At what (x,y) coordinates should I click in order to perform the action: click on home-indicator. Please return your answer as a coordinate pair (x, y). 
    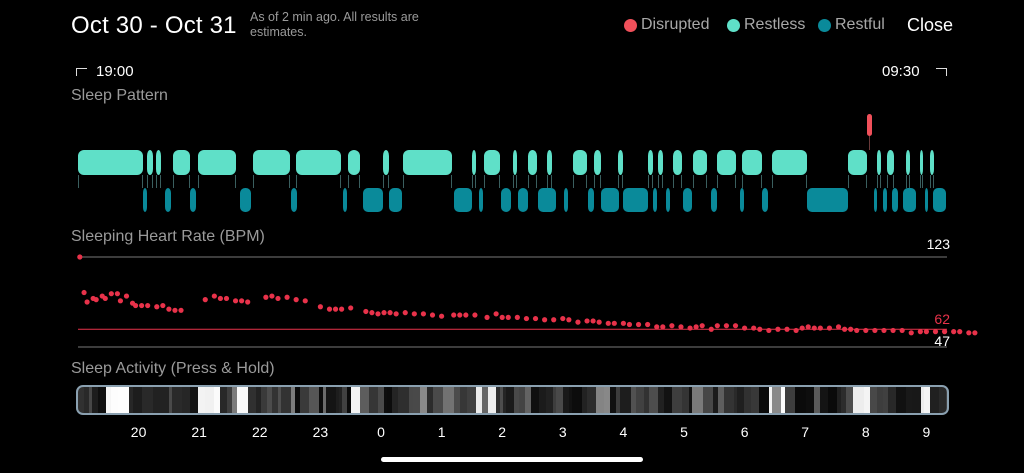
    Looking at the image, I should click on (512, 459).